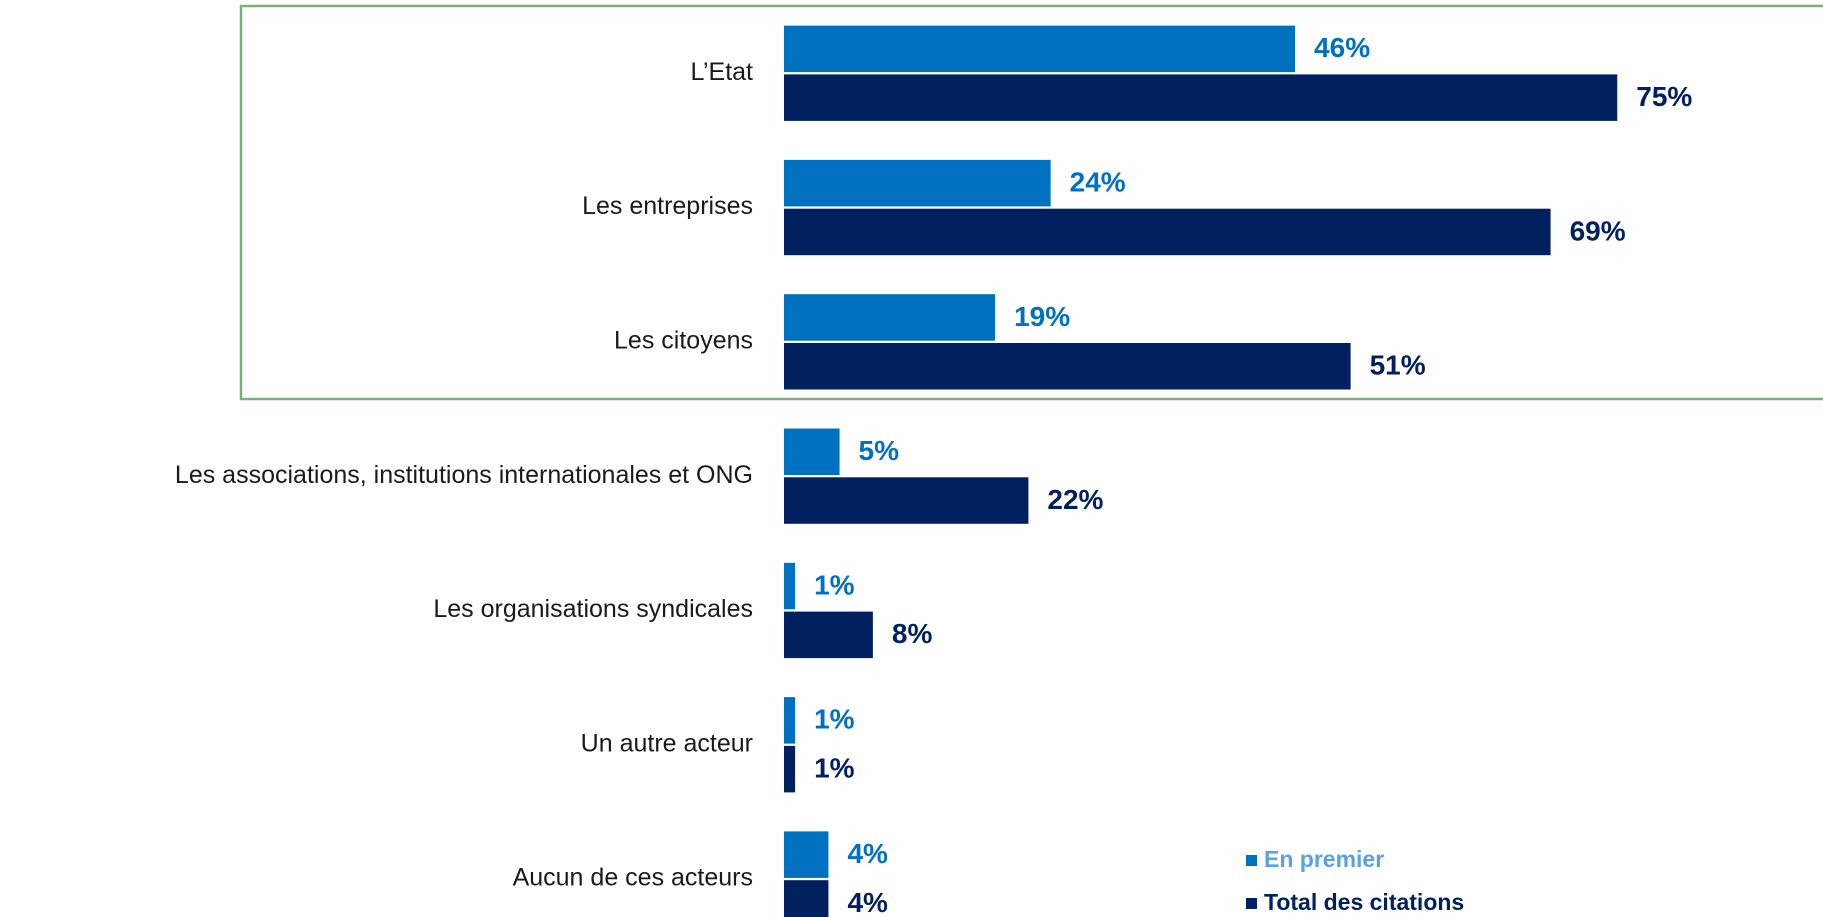 Image resolution: width=1823 pixels, height=917 pixels. Describe the element at coordinates (593, 609) in the screenshot. I see `category-label: Les organisations syndicales` at that location.